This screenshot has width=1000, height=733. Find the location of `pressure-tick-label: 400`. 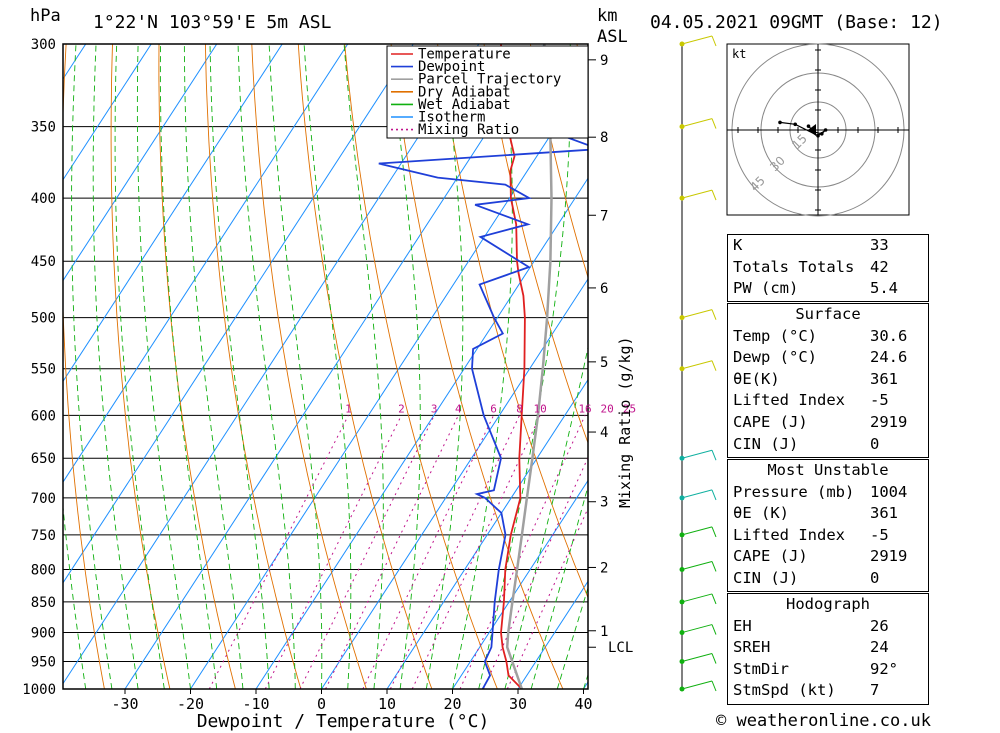

pressure-tick-label: 400 is located at coordinates (43, 199).